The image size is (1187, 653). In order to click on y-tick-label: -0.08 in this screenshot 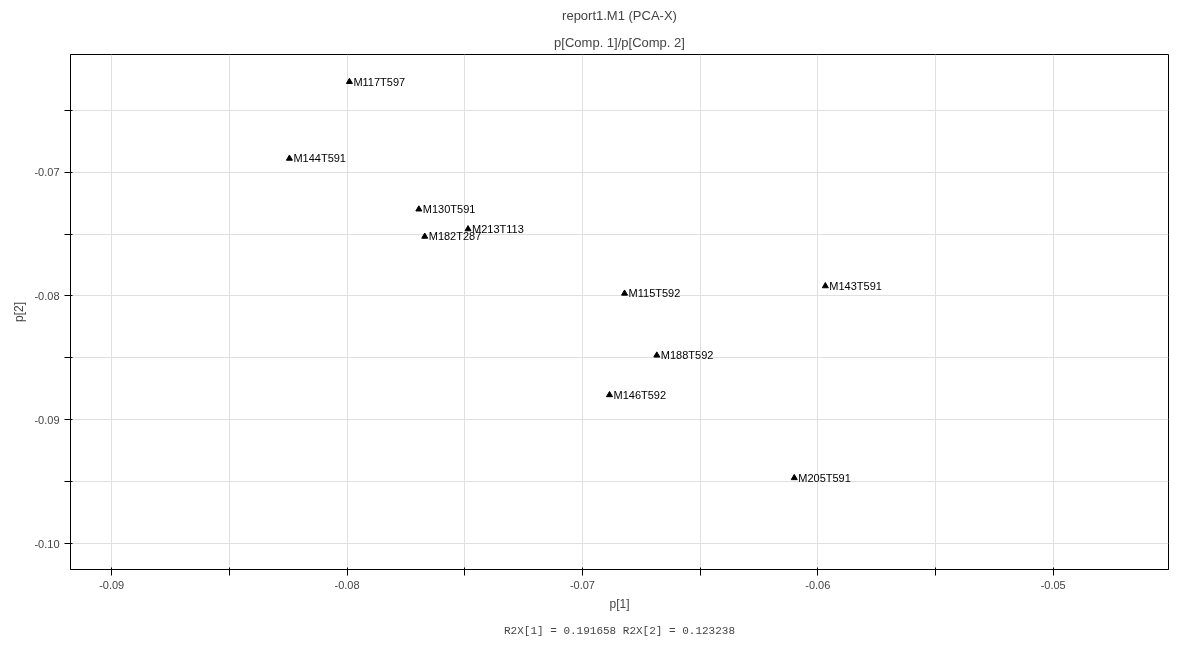, I will do `click(47, 295)`.